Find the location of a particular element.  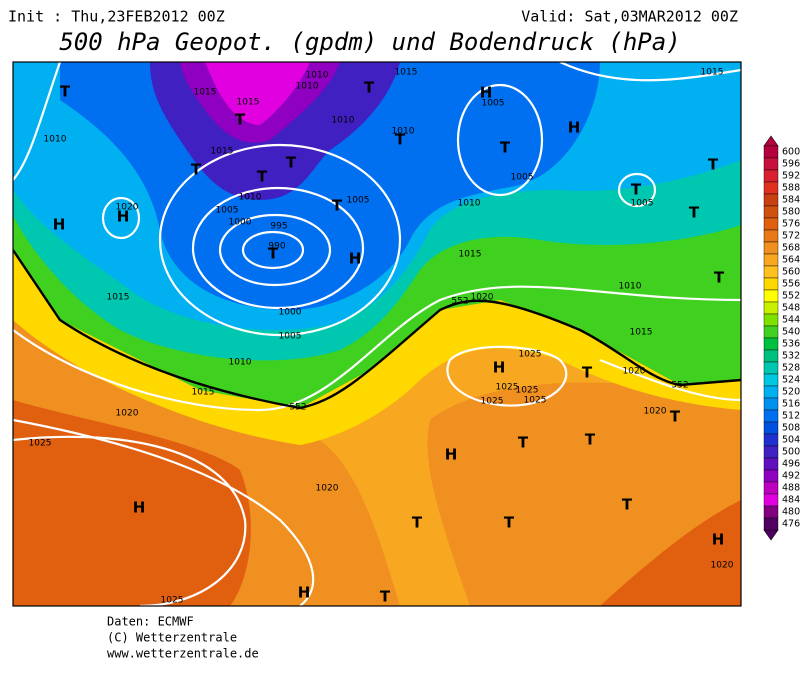

isobar-label: 995 is located at coordinates (278, 227).